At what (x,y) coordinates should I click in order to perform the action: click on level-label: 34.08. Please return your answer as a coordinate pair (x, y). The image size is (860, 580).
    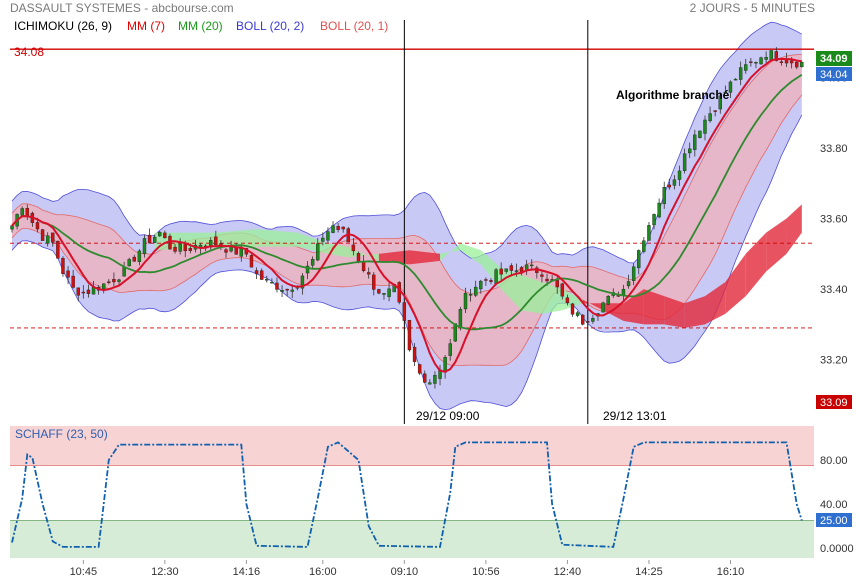
    Looking at the image, I should click on (29, 52).